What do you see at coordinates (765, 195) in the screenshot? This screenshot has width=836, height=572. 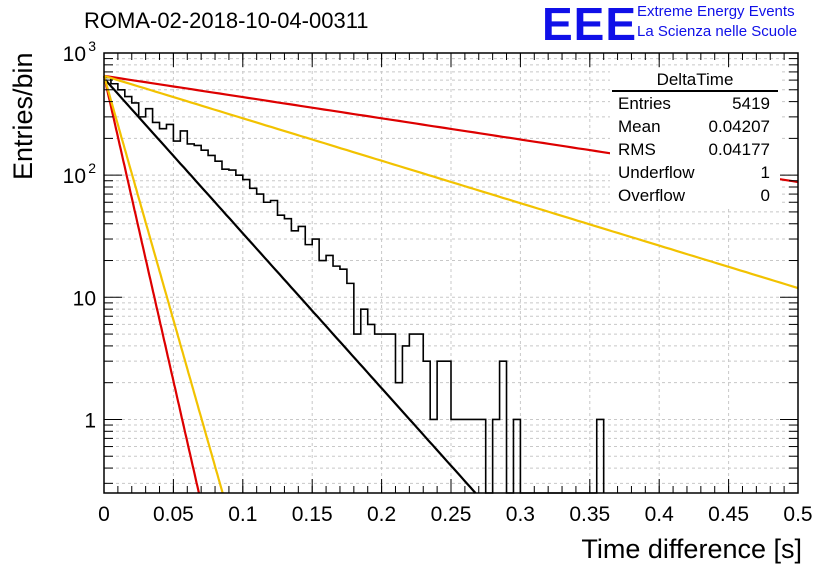 I see `stat-value-overflow: 0` at bounding box center [765, 195].